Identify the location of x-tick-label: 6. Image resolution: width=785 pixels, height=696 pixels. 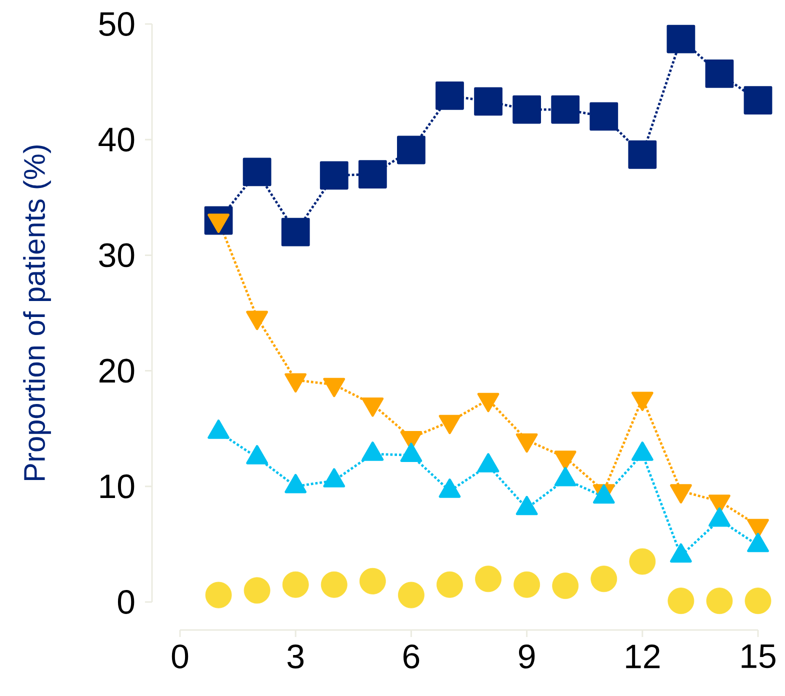
(412, 656).